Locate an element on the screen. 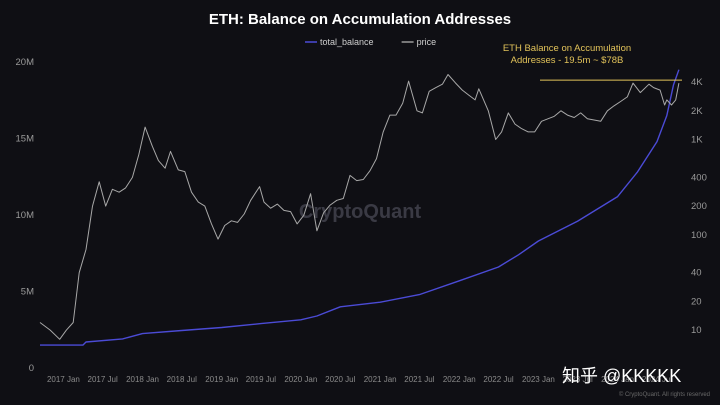 This screenshot has height=405, width=720. cryptoquant-watermark: CryptoQuant is located at coordinates (360, 212).